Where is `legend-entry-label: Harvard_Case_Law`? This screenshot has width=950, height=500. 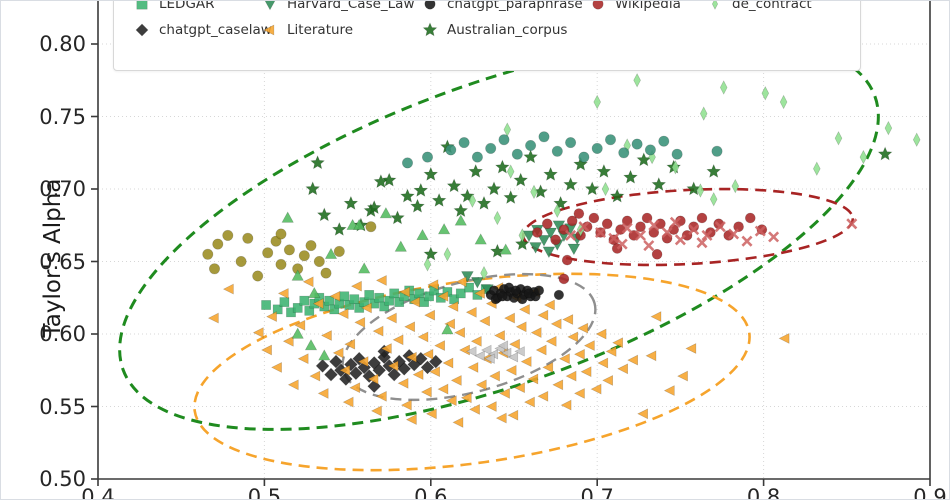 legend-entry-label: Harvard_Case_Law is located at coordinates (351, 6).